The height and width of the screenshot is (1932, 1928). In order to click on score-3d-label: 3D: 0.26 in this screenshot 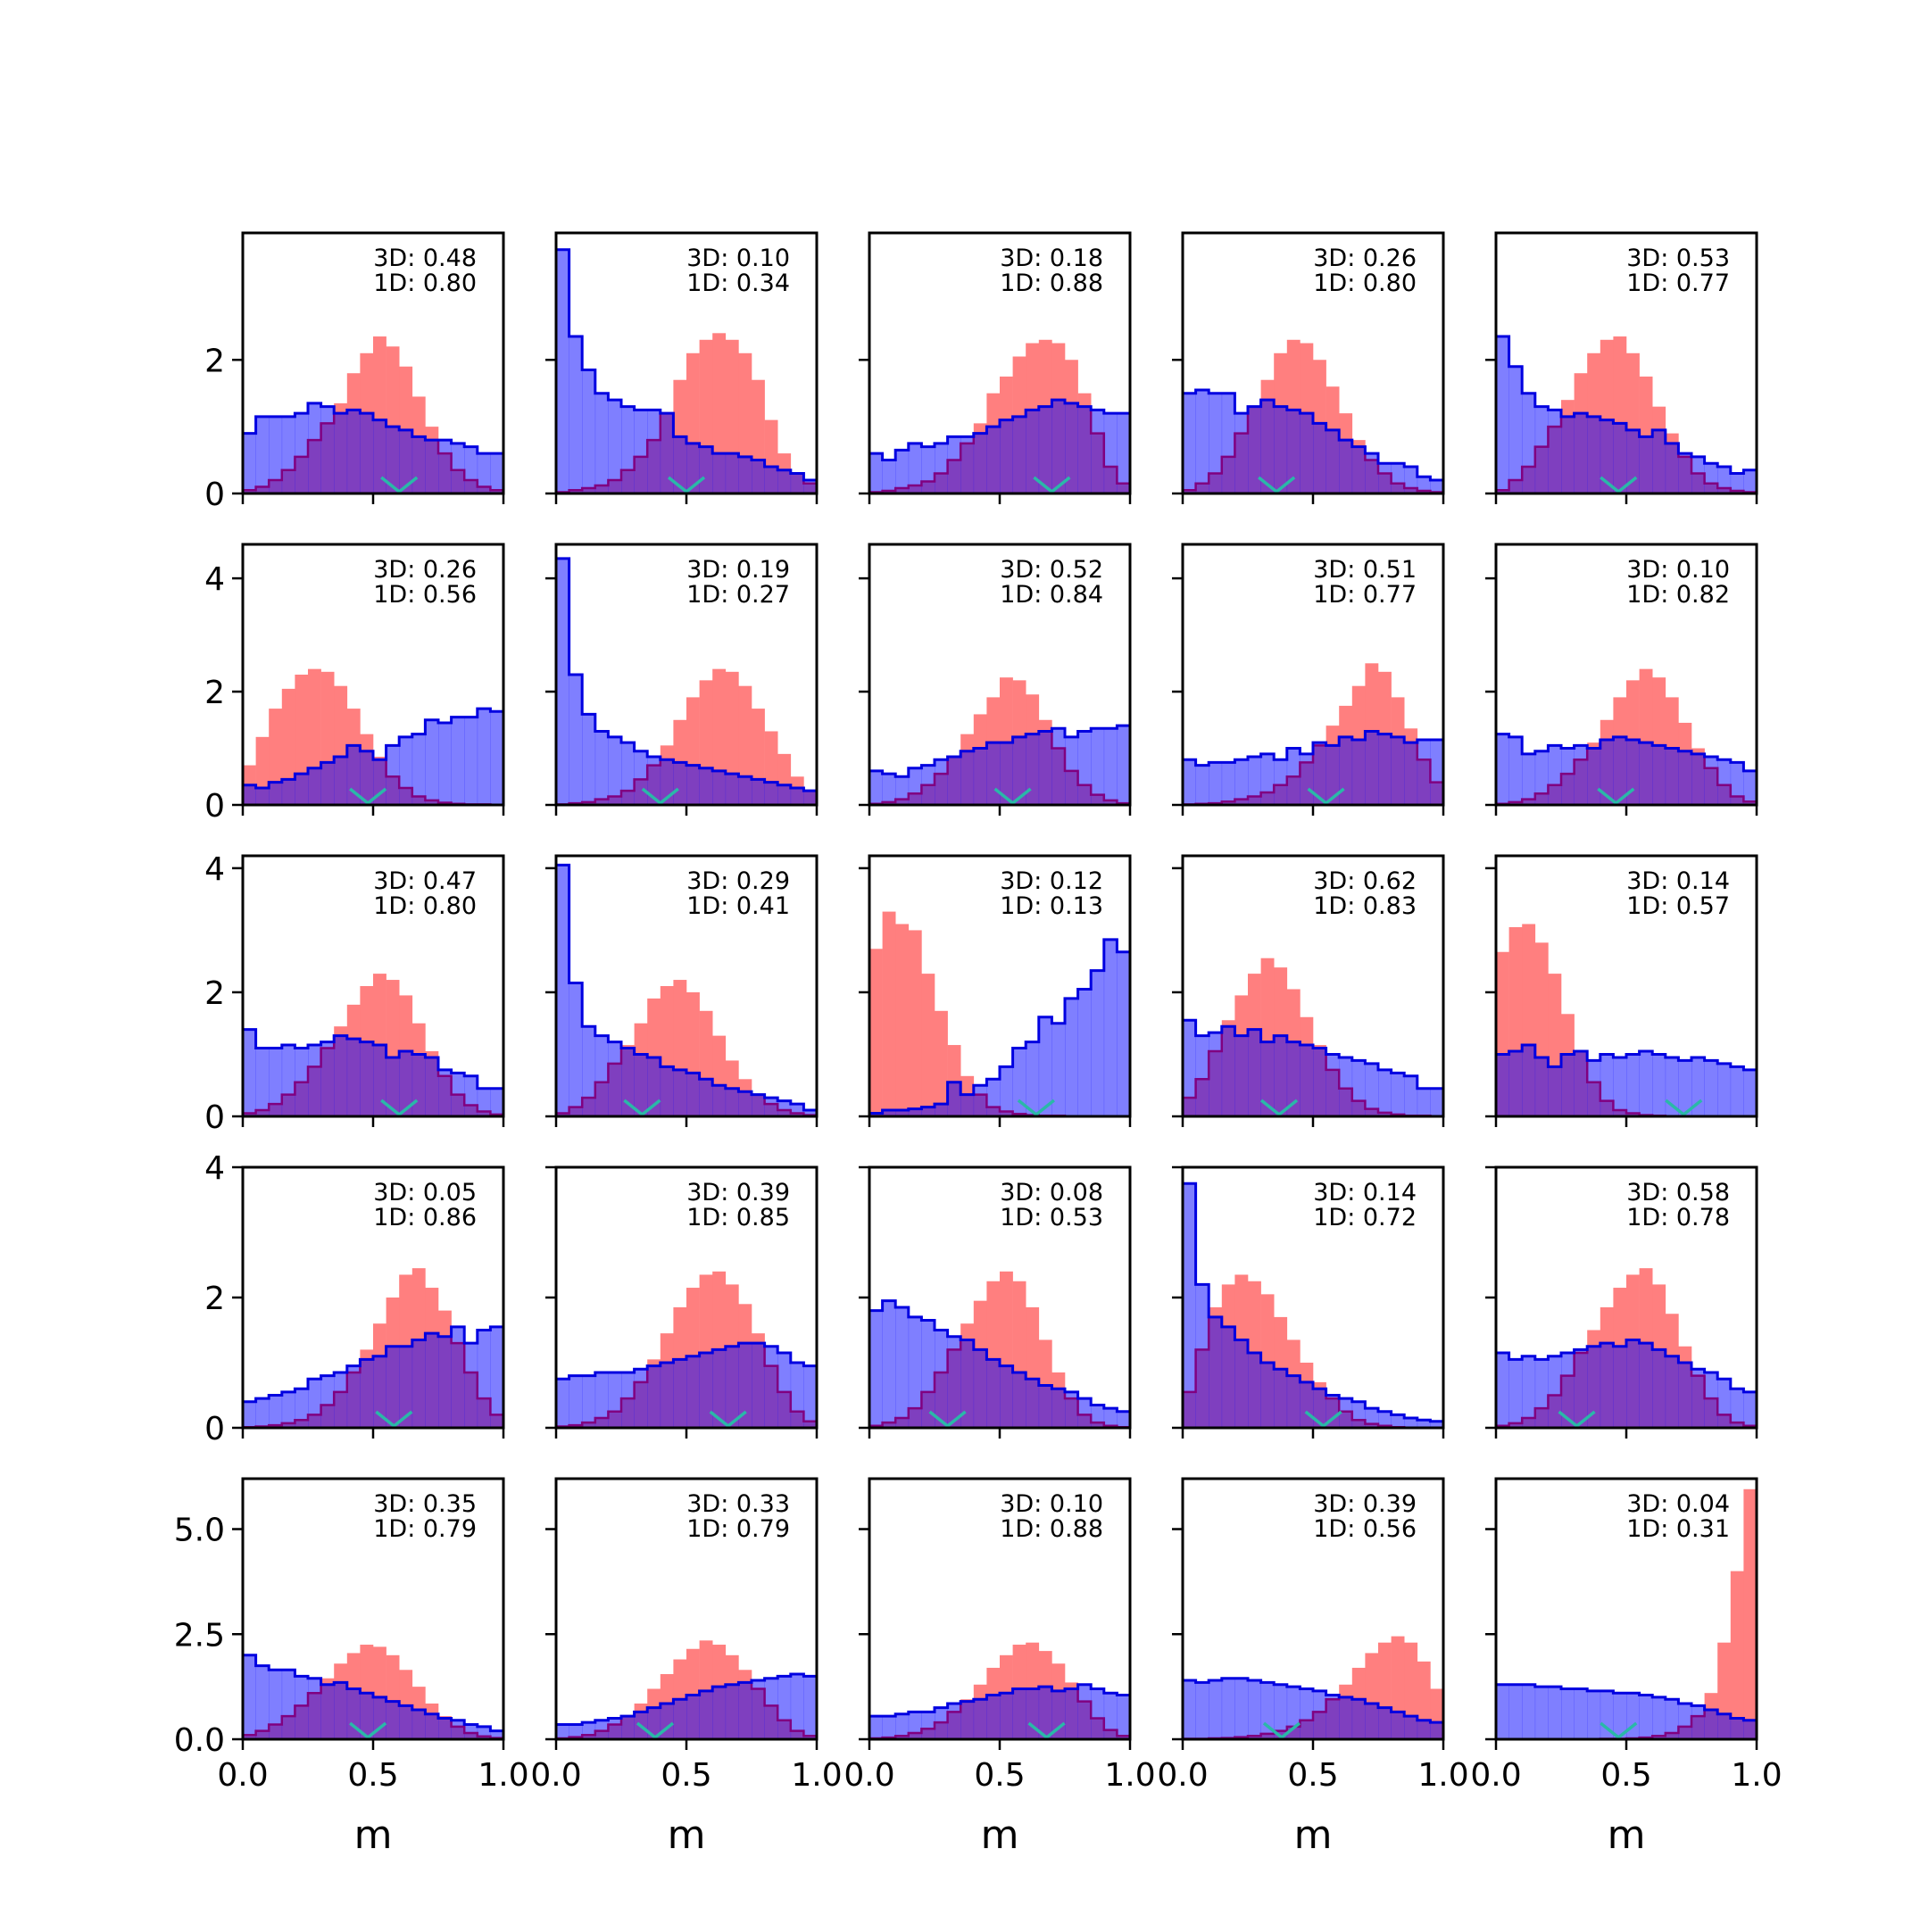, I will do `click(1365, 258)`.